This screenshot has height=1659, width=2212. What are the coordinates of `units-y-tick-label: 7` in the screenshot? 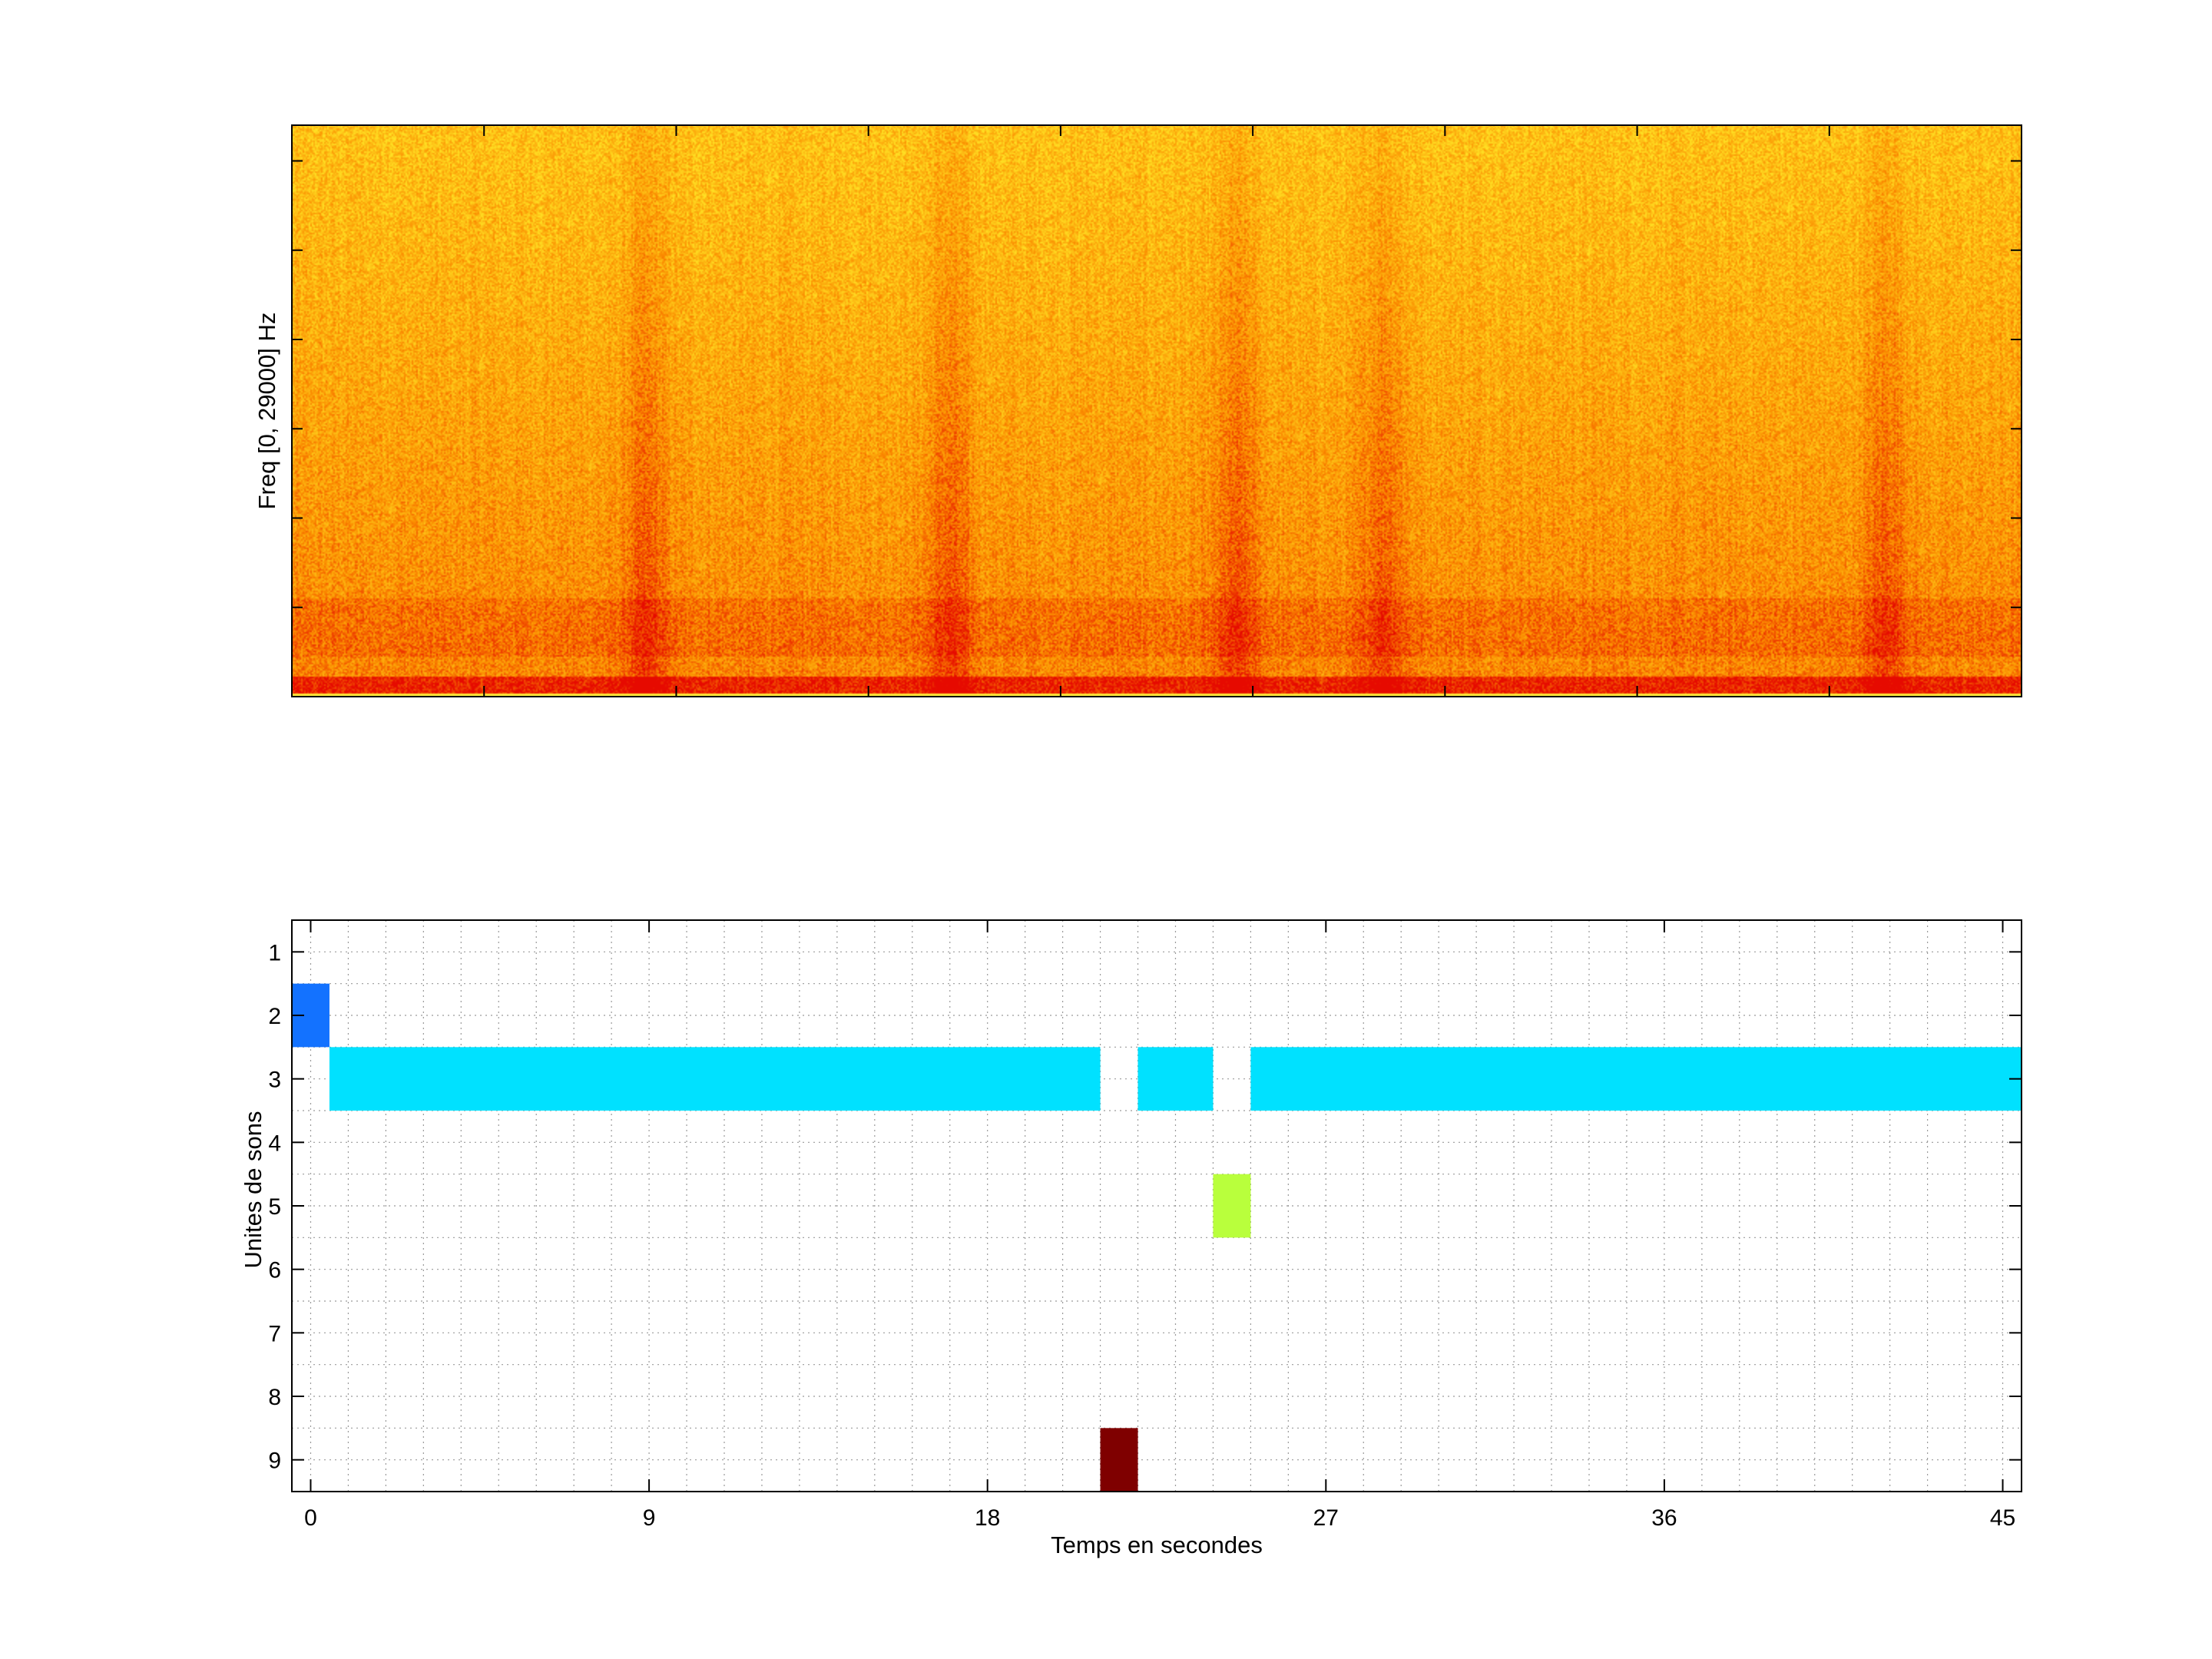 It's located at (275, 1334).